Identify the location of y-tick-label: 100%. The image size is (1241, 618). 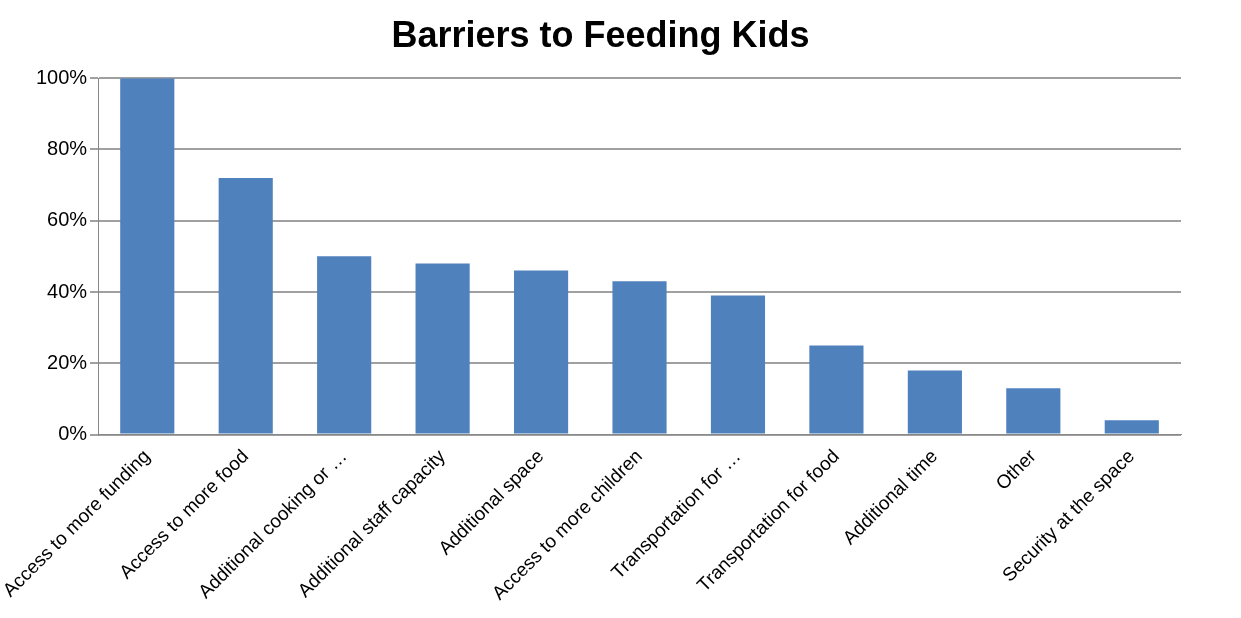
(61, 76).